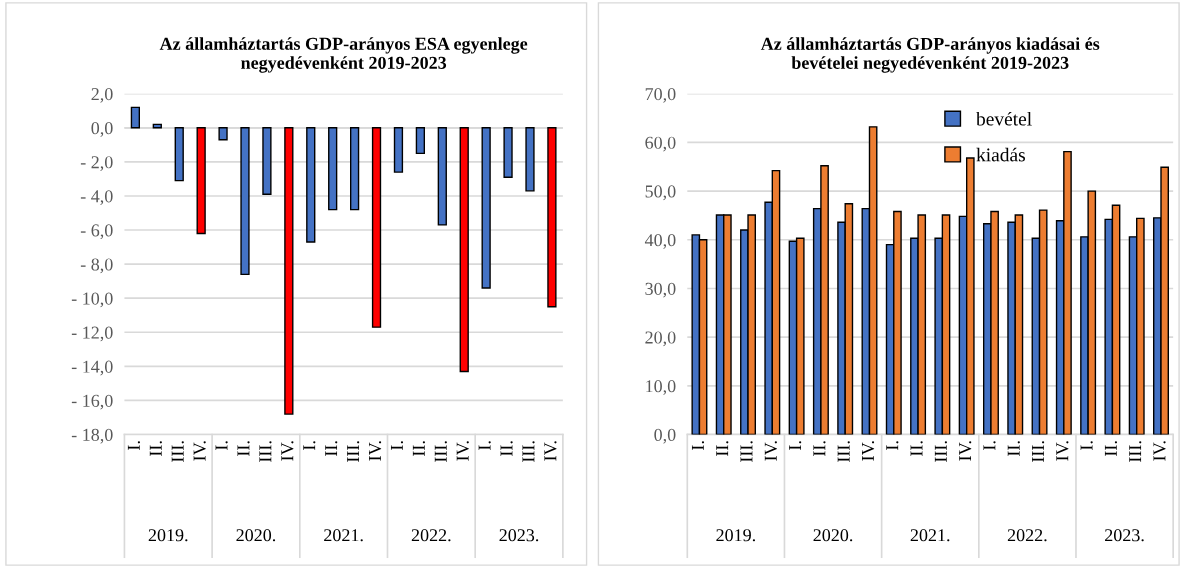  Describe the element at coordinates (92, 402) in the screenshot. I see `y-tick-label: - 16,0` at that location.